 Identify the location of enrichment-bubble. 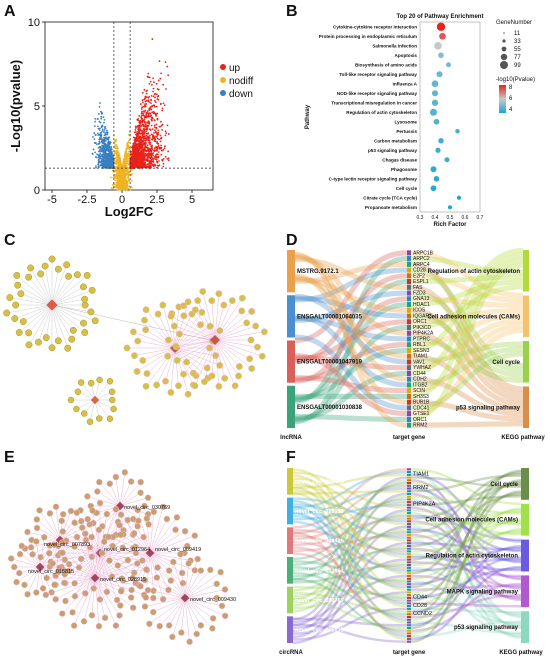
(433, 112).